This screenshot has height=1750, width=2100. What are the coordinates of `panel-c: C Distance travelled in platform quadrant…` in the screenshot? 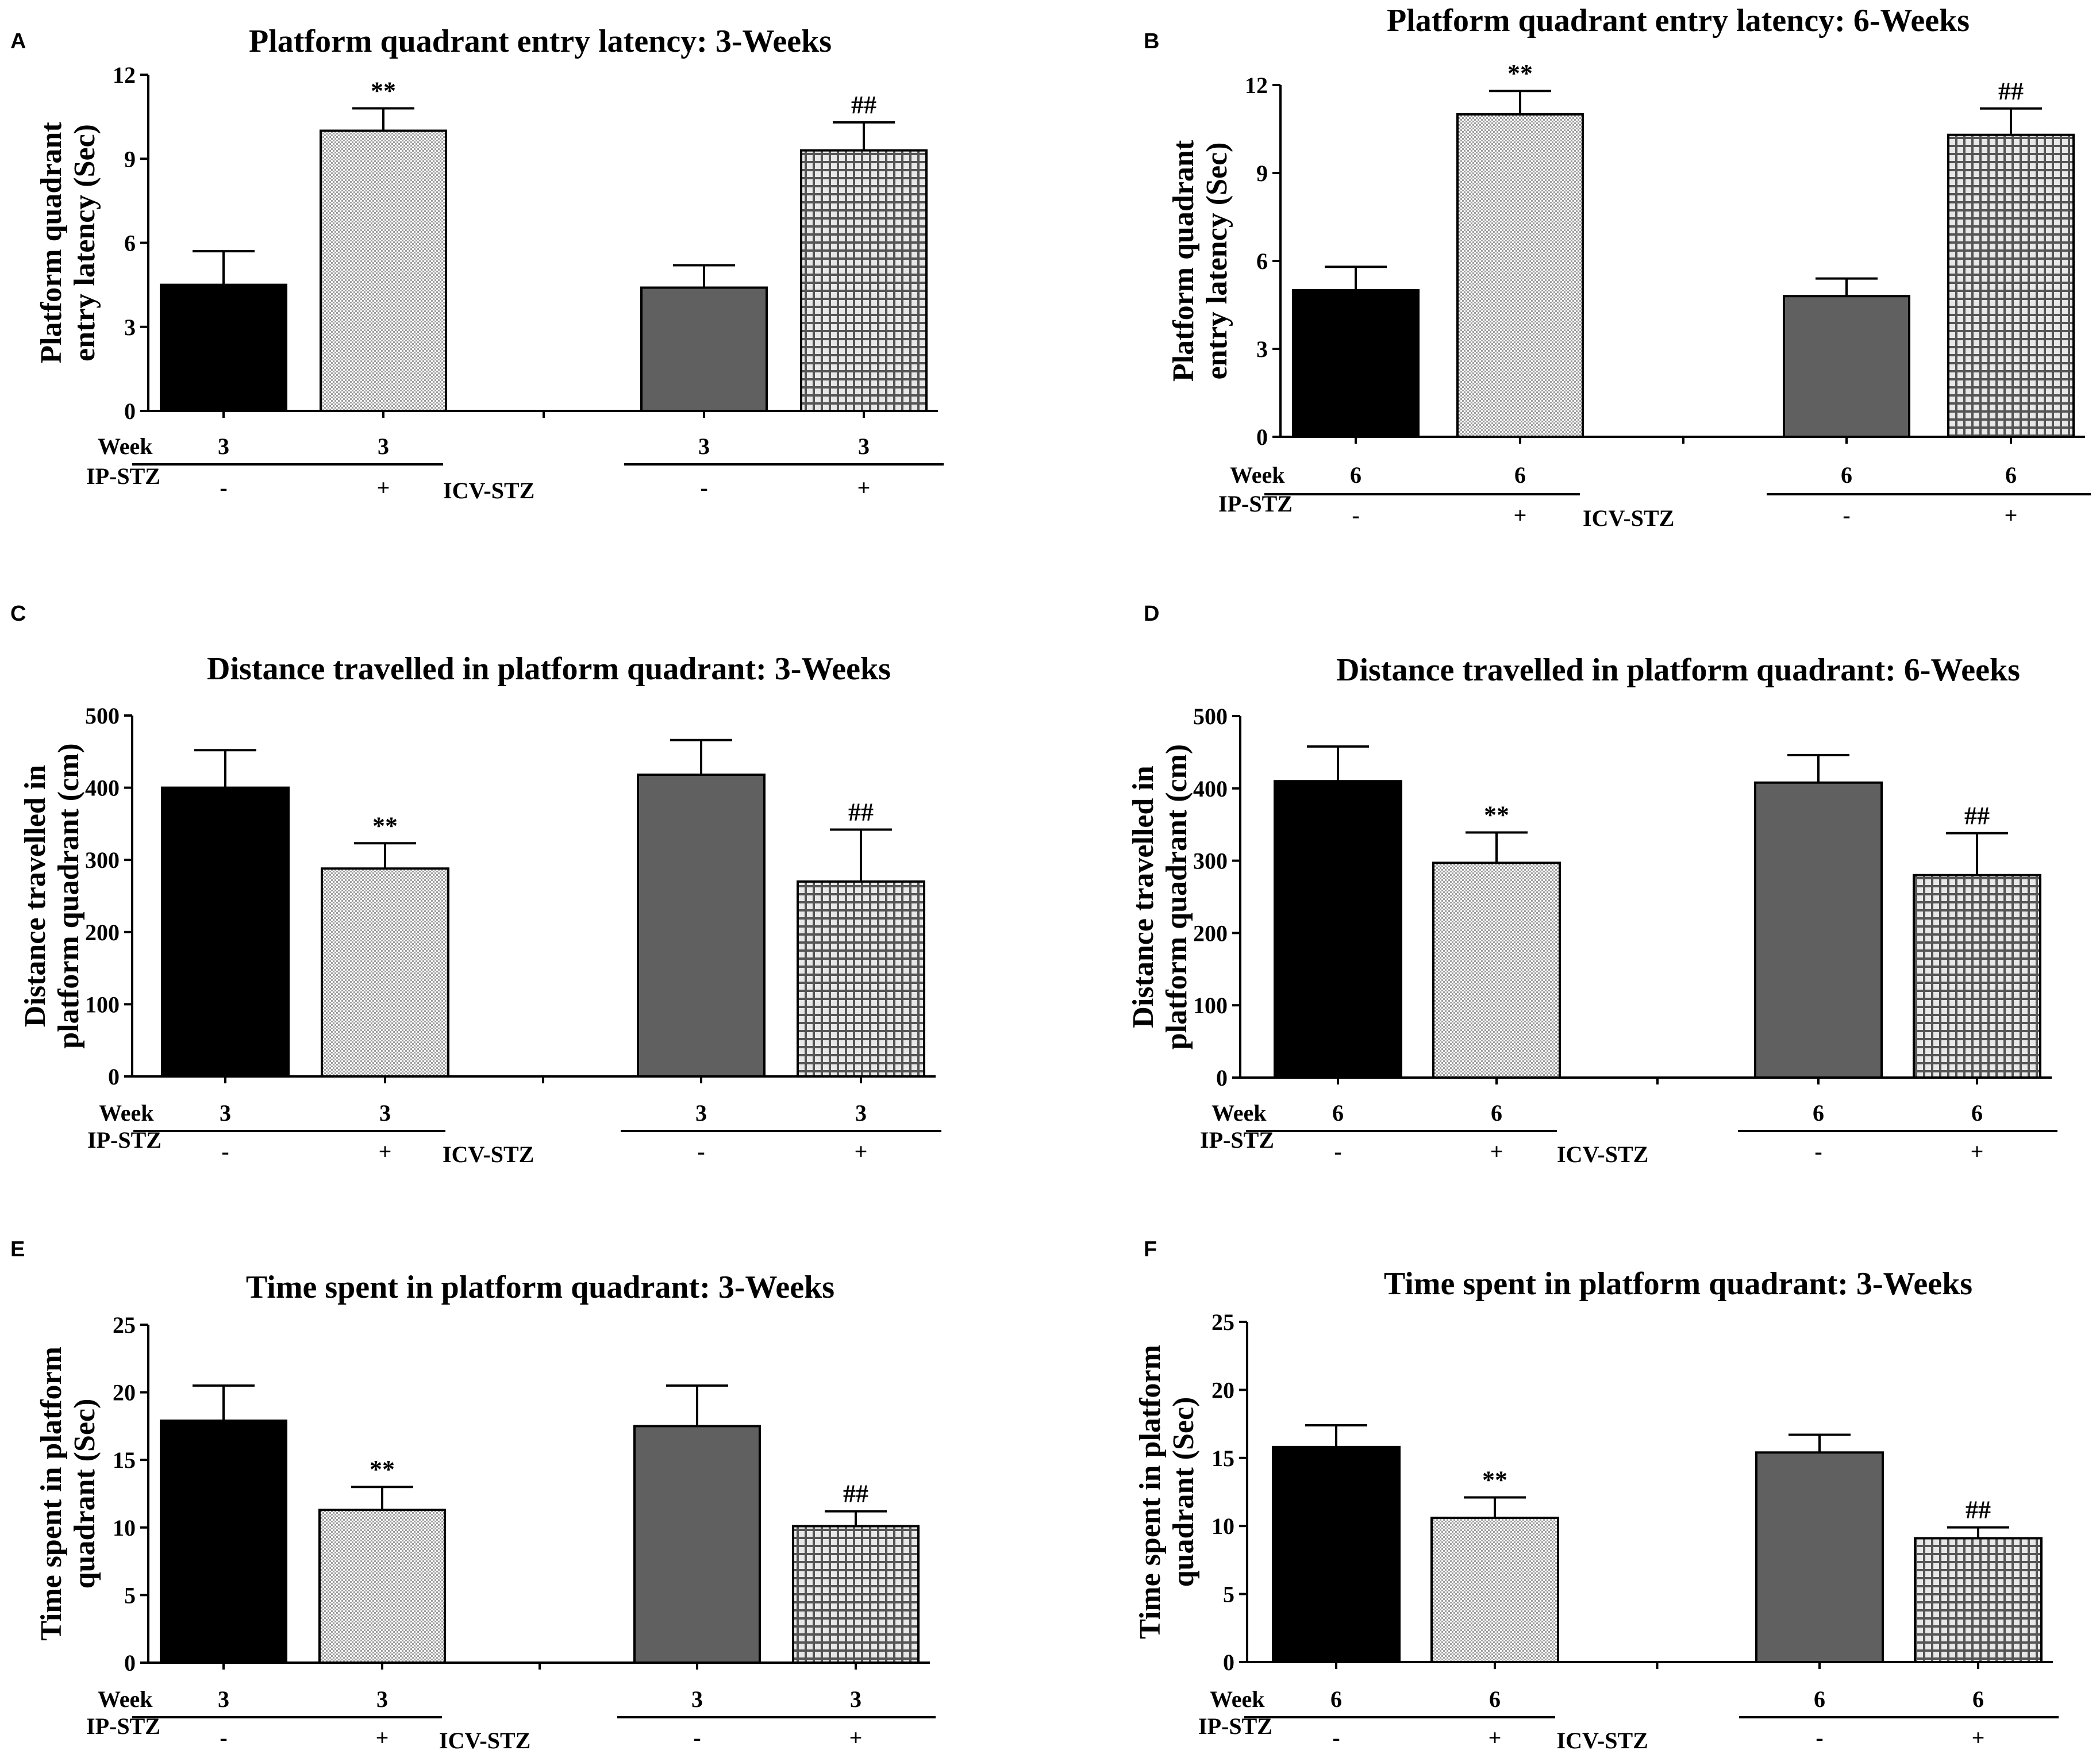 It's located at (475, 884).